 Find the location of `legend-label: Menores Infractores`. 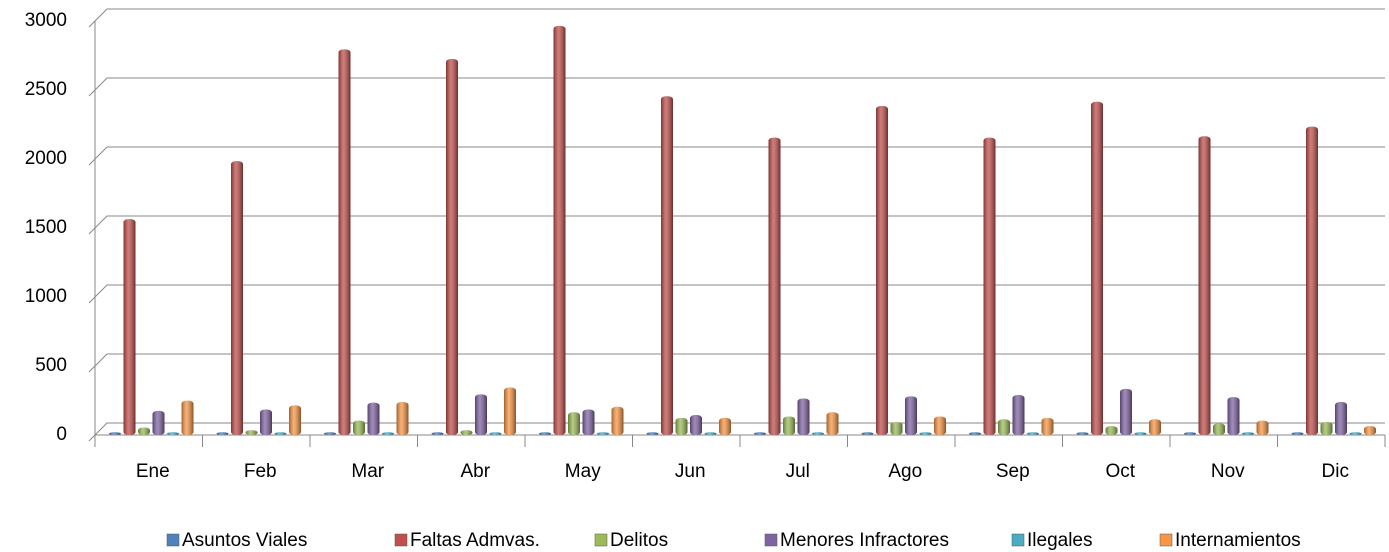

legend-label: Menores Infractores is located at coordinates (864, 540).